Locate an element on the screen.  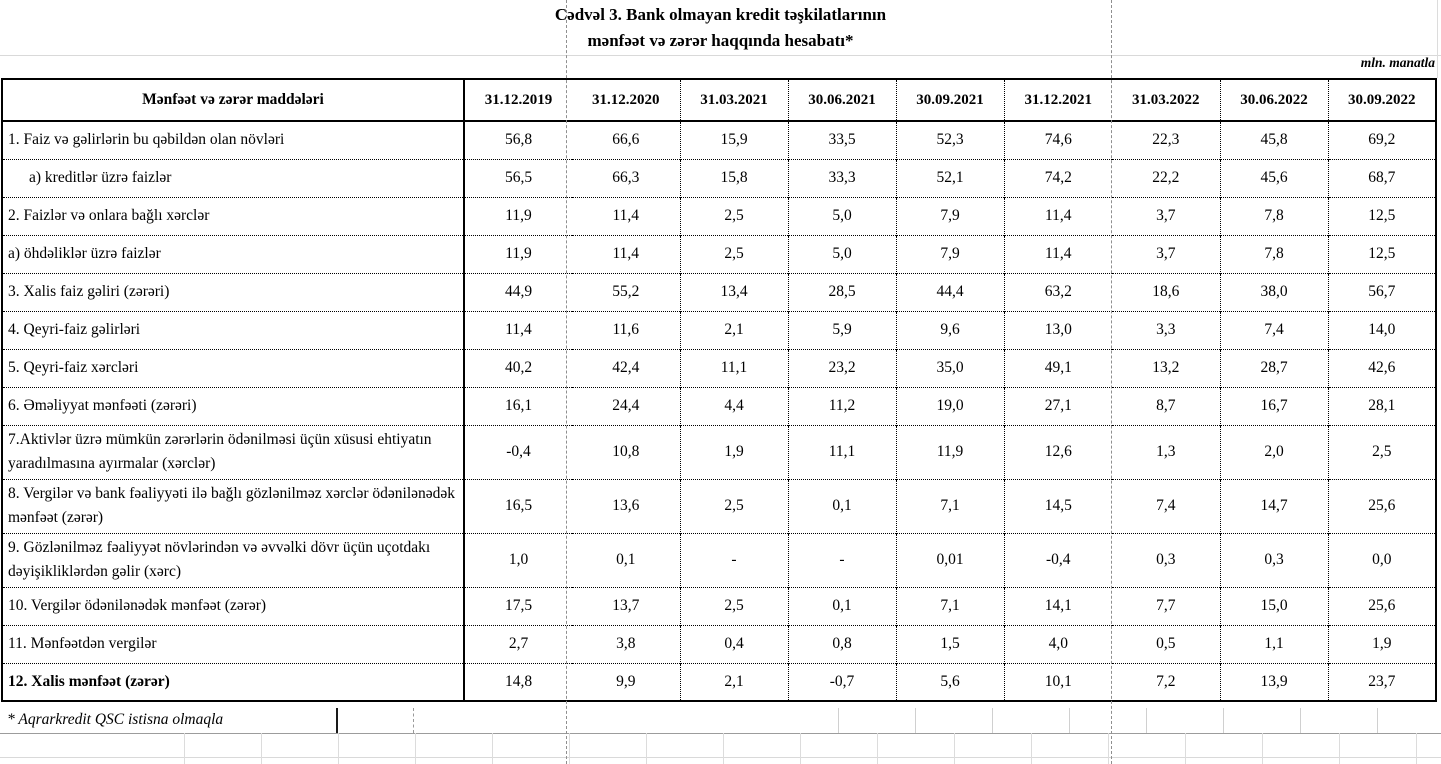
value-cell: 13,6 is located at coordinates (626, 505).